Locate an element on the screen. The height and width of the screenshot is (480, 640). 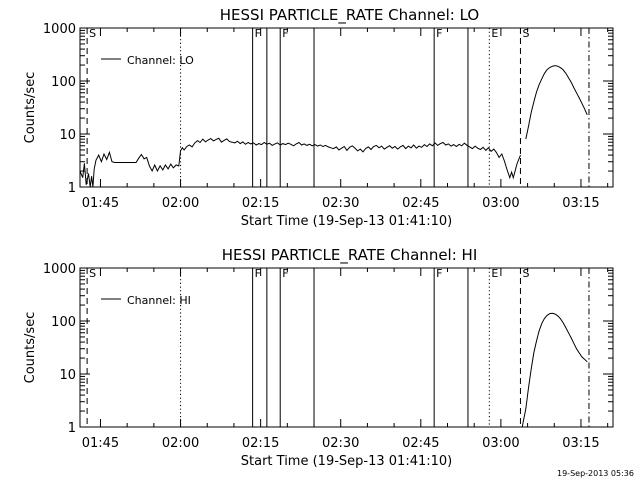
footer-timestamp: 19-Sep-2013 05:36 is located at coordinates (595, 473).